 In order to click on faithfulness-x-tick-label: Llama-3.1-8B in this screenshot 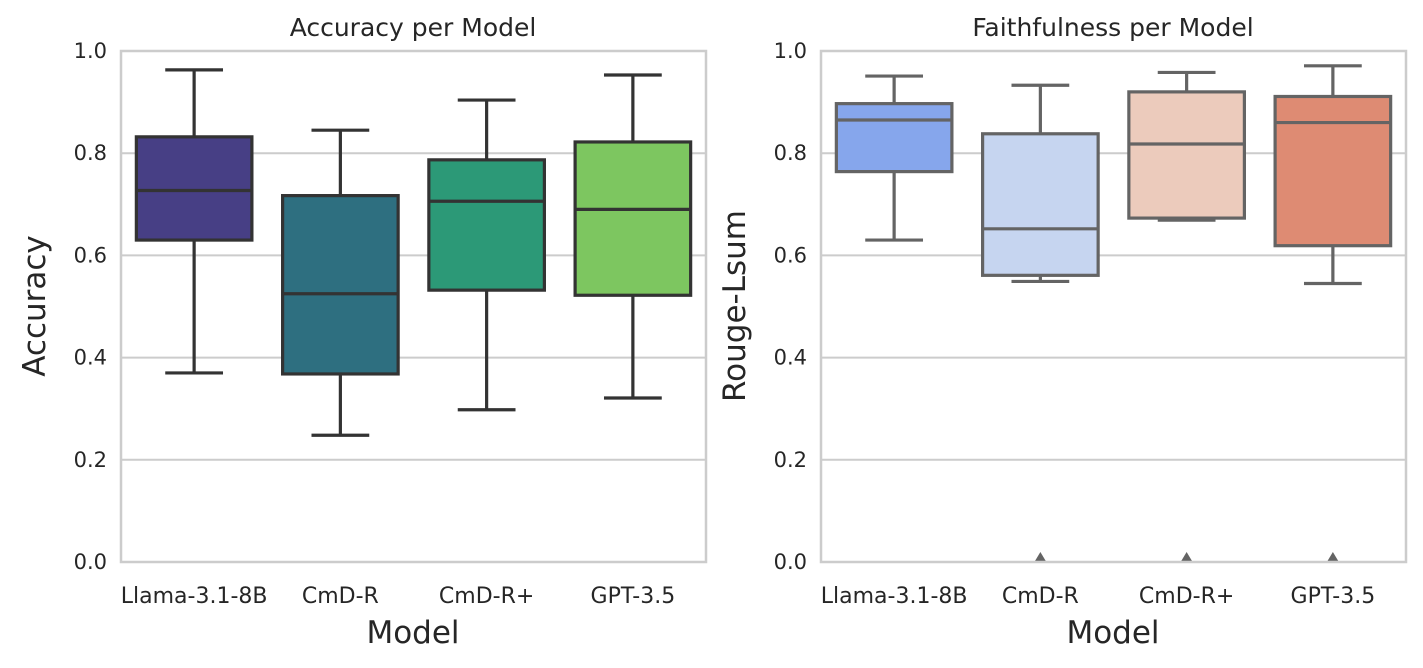, I will do `click(894, 596)`.